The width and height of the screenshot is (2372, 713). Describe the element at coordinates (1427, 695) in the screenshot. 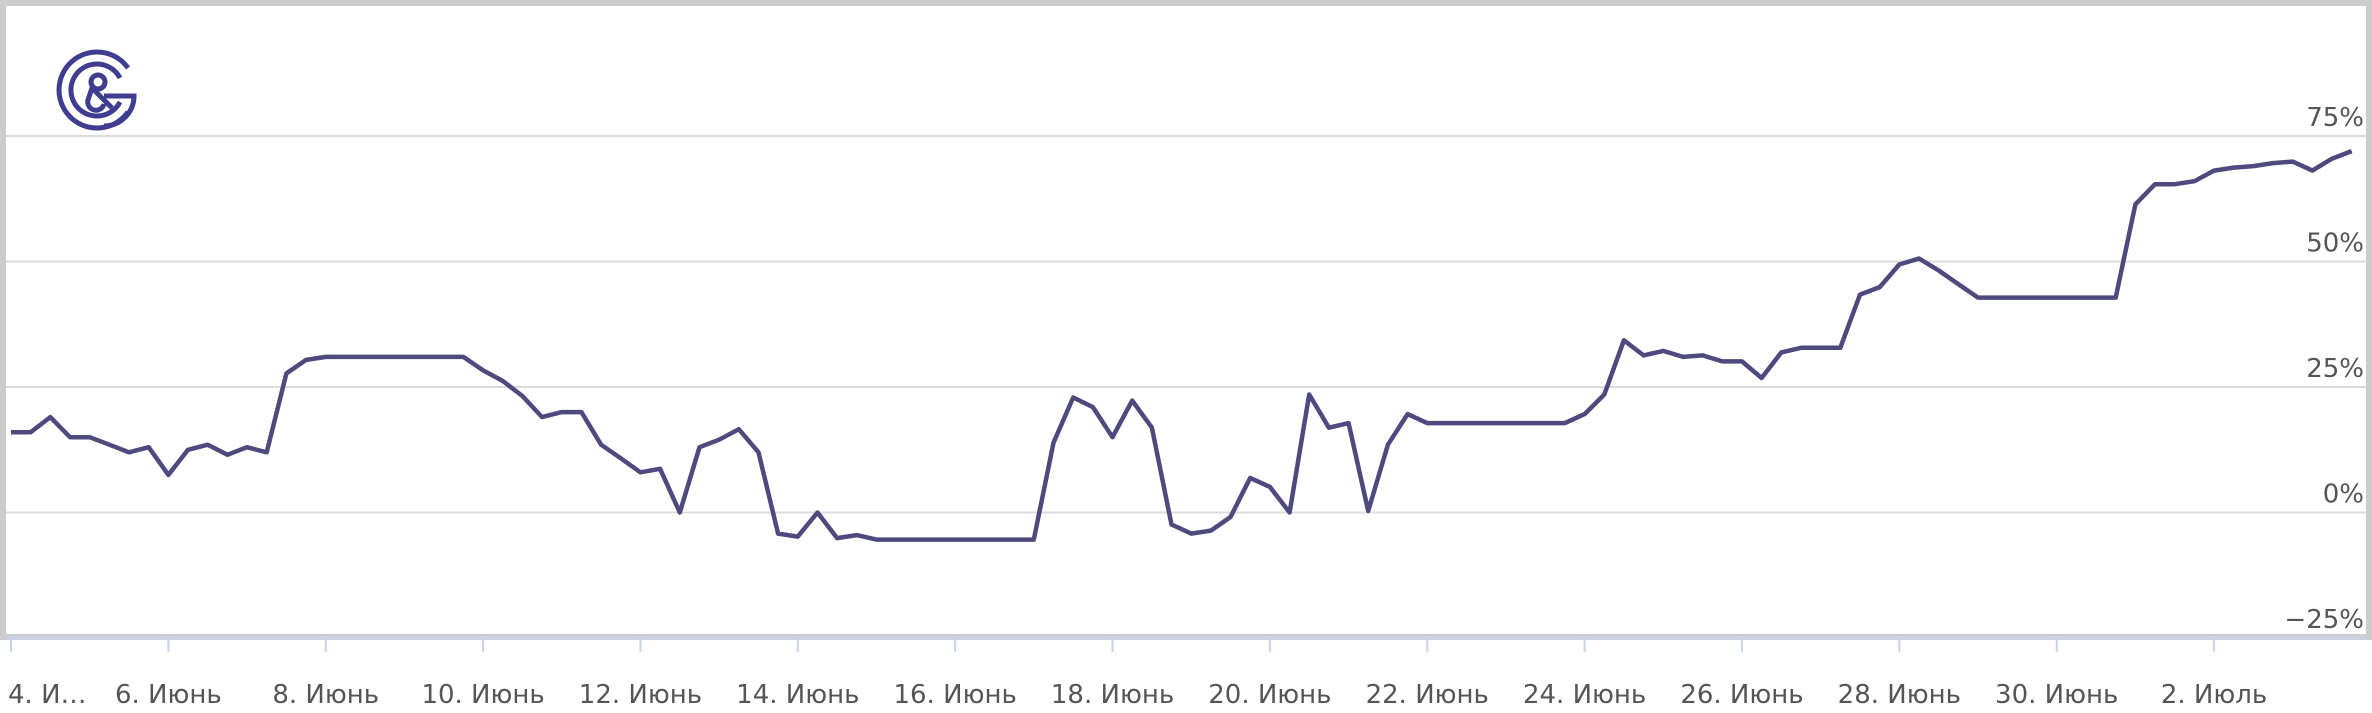

I see `x-tick-label: 22. Июнь` at that location.